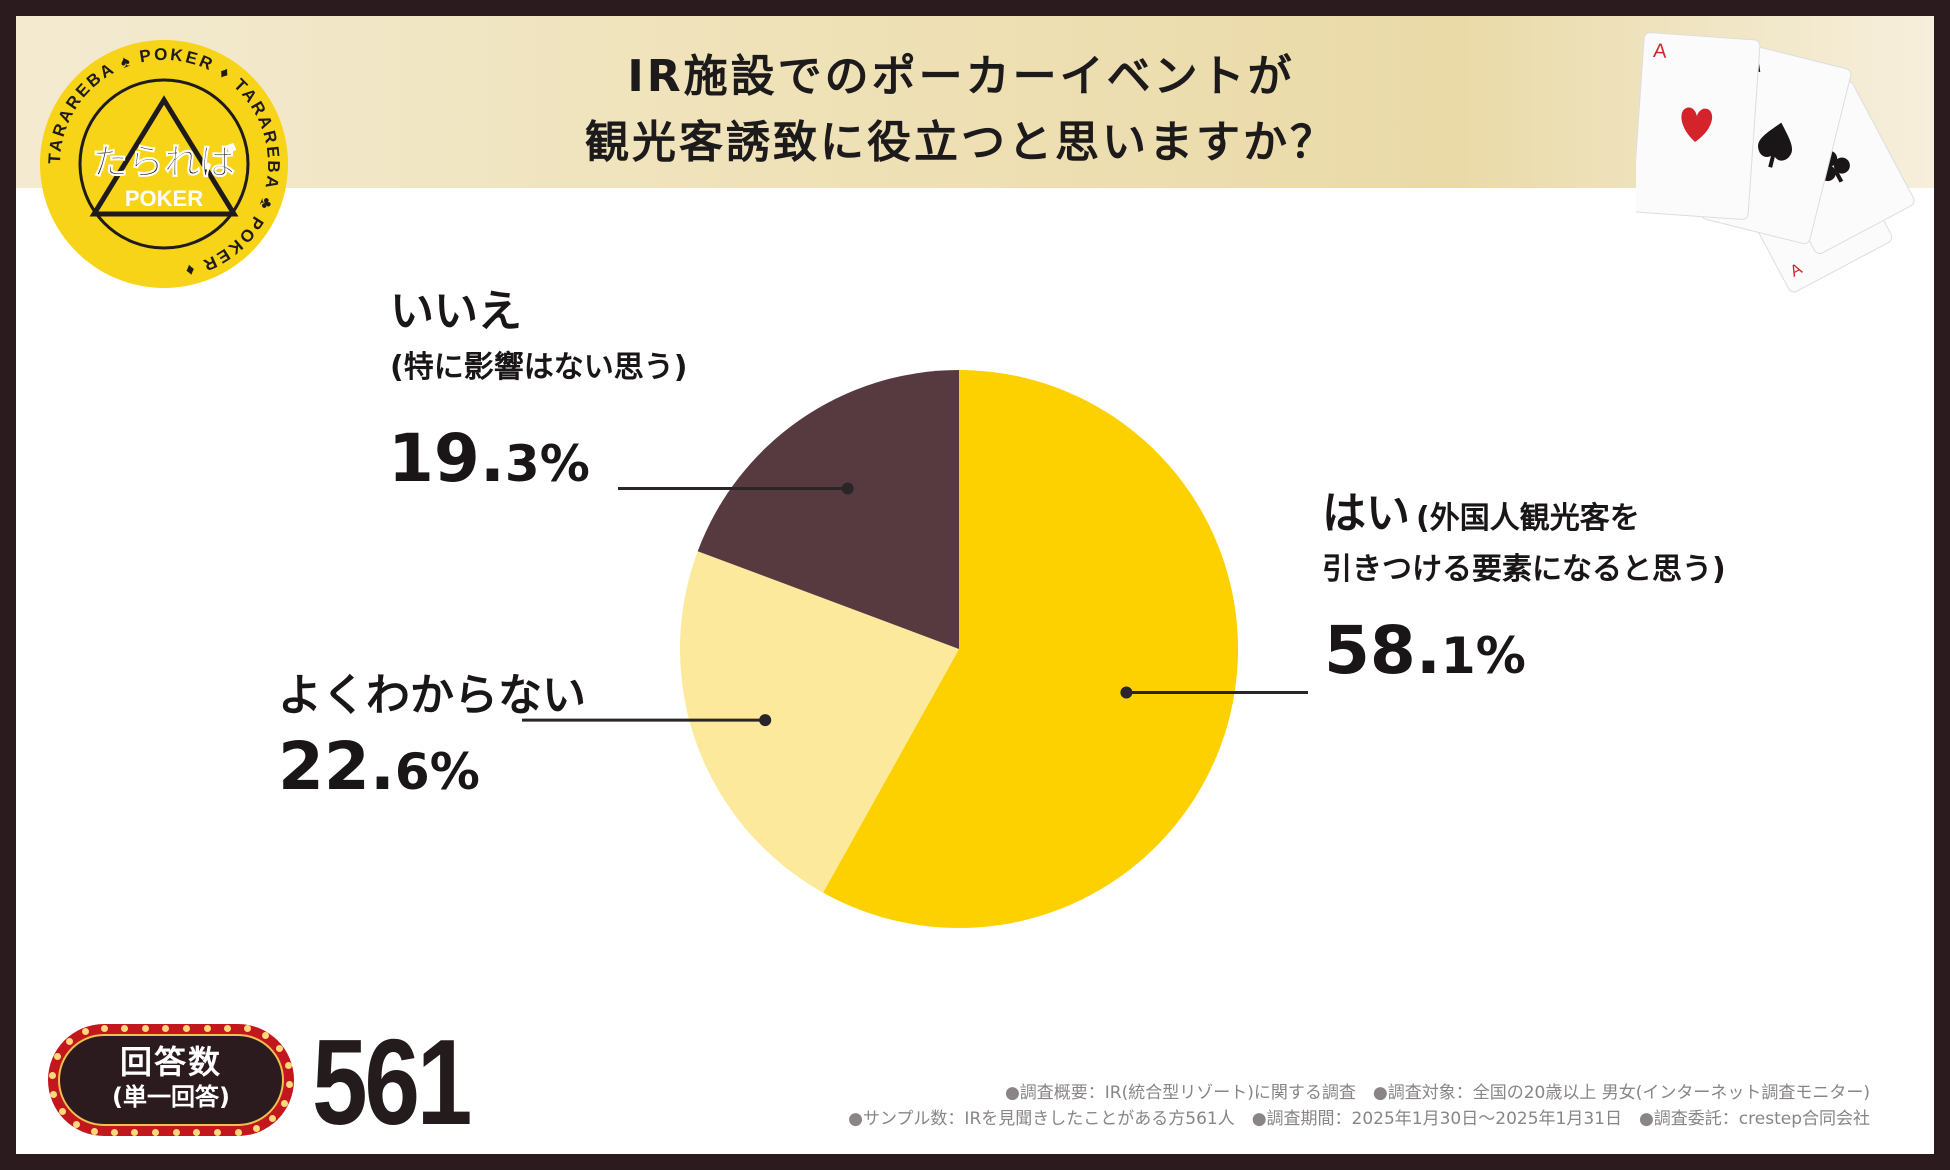 The image size is (1950, 1170). I want to click on pie-slice-yes, so click(1030, 649).